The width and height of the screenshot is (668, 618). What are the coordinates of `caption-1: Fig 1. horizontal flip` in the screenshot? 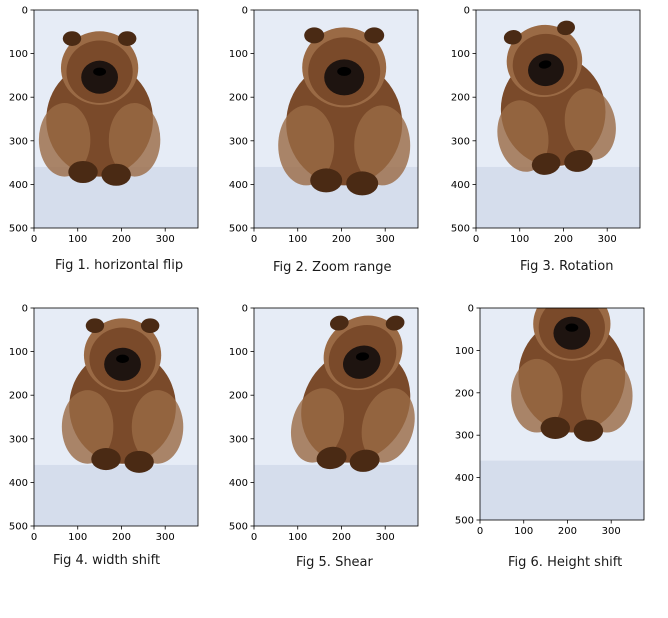 It's located at (119, 265).